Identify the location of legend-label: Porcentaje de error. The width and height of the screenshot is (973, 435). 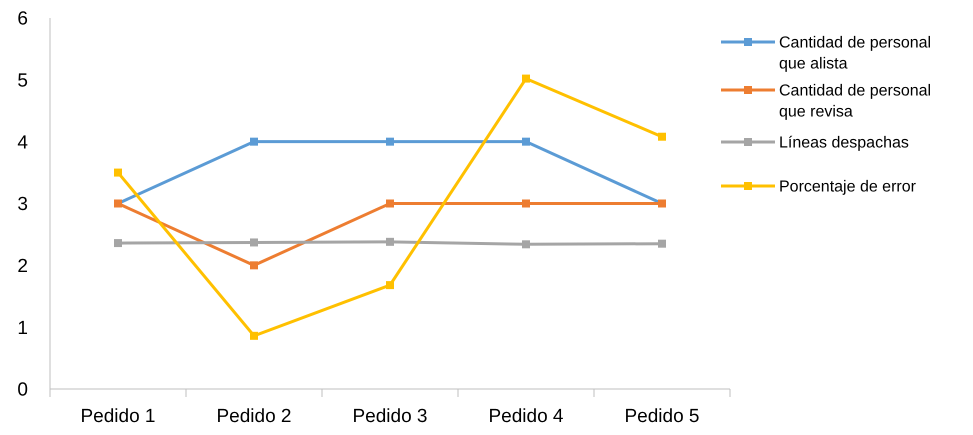
(848, 187).